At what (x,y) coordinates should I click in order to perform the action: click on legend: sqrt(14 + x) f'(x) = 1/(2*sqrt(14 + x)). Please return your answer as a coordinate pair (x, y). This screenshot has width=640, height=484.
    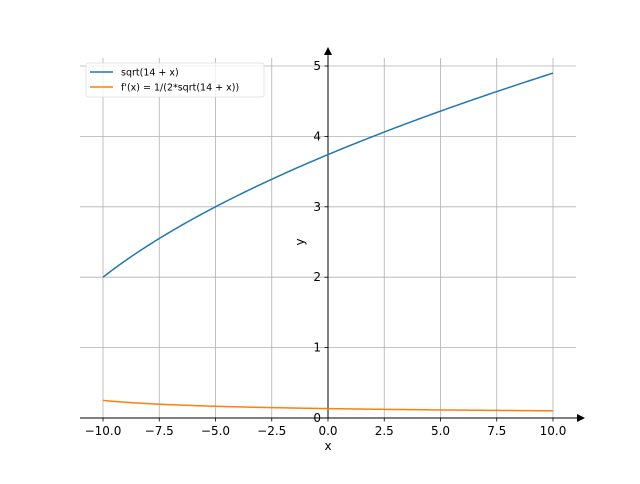
    Looking at the image, I should click on (175, 80).